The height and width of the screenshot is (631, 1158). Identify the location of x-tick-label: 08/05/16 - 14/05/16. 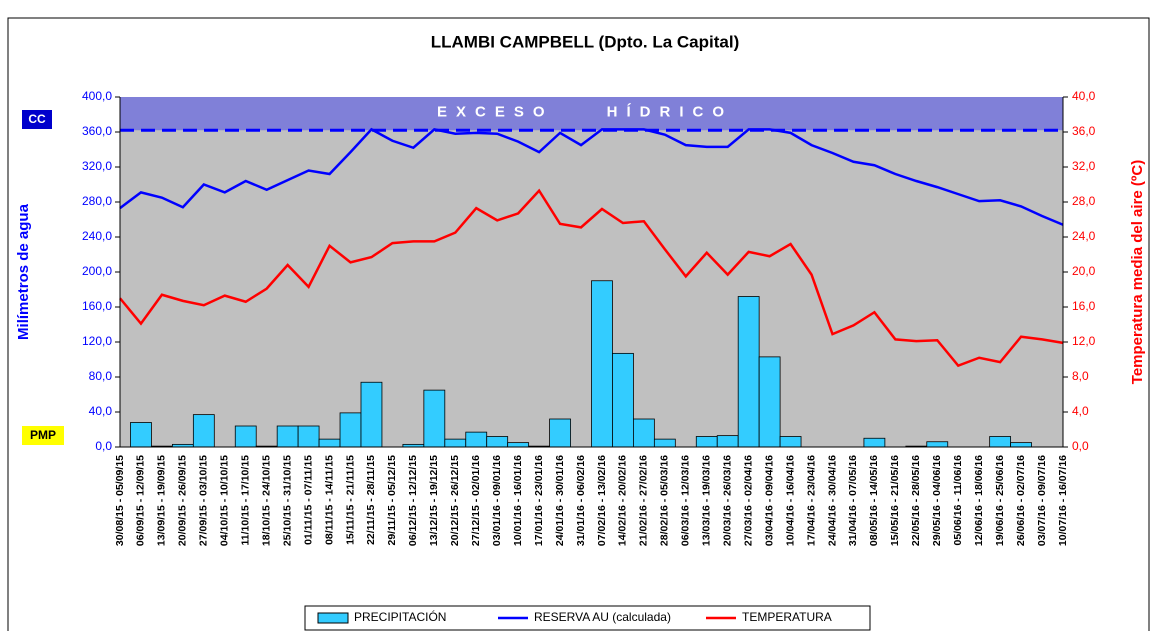
(874, 500).